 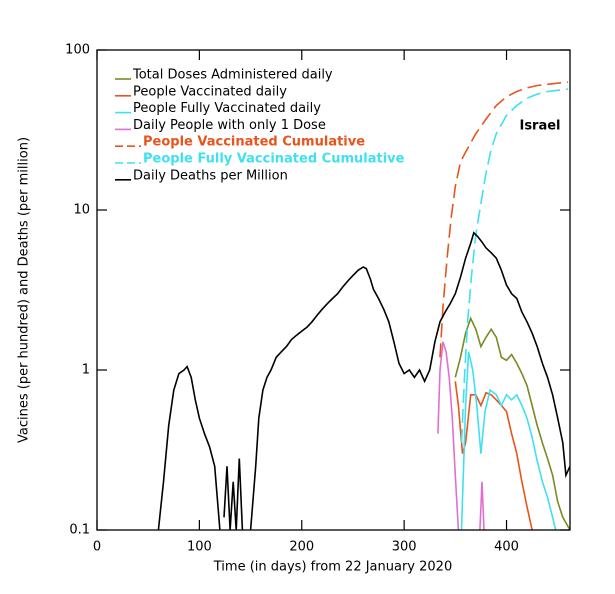 What do you see at coordinates (79, 530) in the screenshot?
I see `y-tick-label: 0.1` at bounding box center [79, 530].